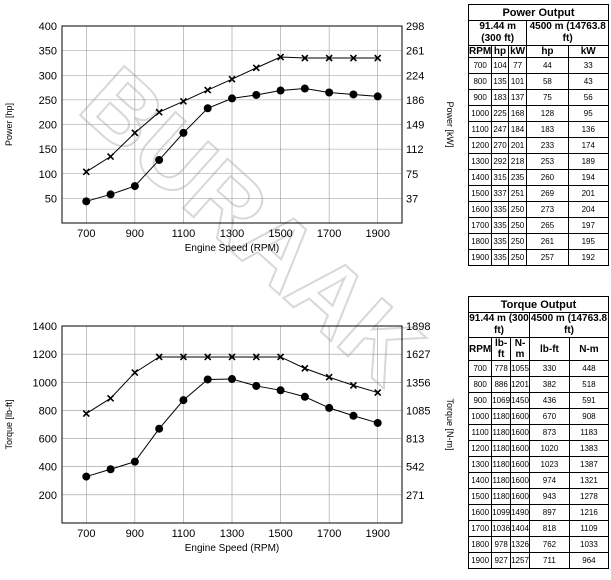 This screenshot has width=611, height=580. What do you see at coordinates (549, 368) in the screenshot?
I see `table-cell: 330` at bounding box center [549, 368].